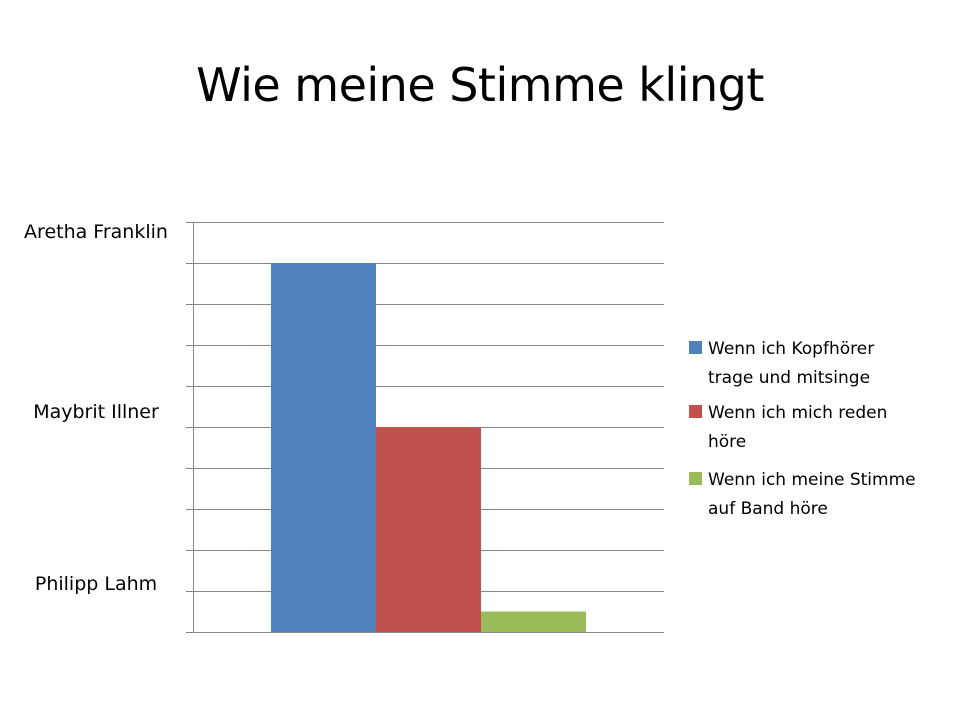 The width and height of the screenshot is (960, 720). What do you see at coordinates (768, 509) in the screenshot?
I see `legend-label: auf Band höre` at bounding box center [768, 509].